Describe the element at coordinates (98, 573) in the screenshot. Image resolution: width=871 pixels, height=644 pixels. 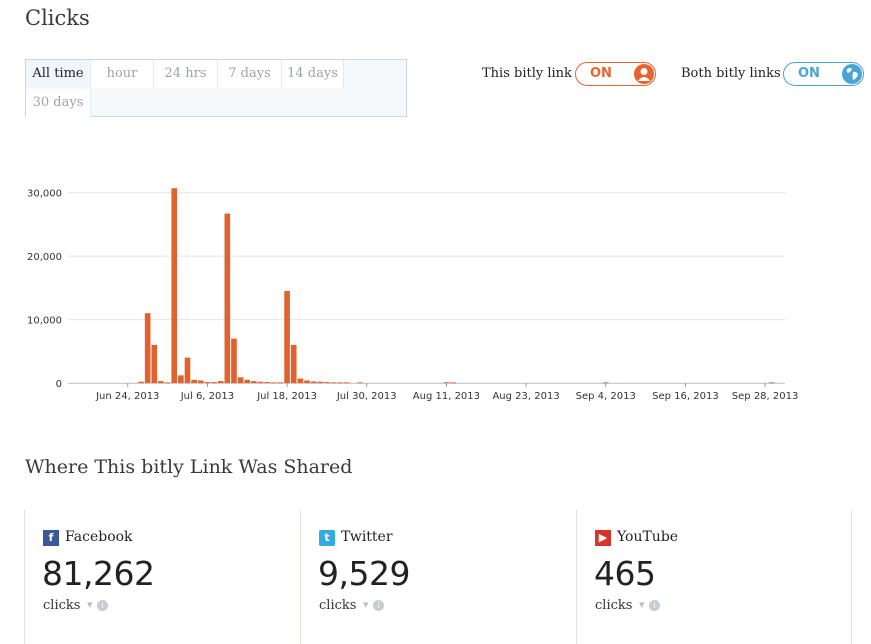
I see `share-count: 81,262` at that location.